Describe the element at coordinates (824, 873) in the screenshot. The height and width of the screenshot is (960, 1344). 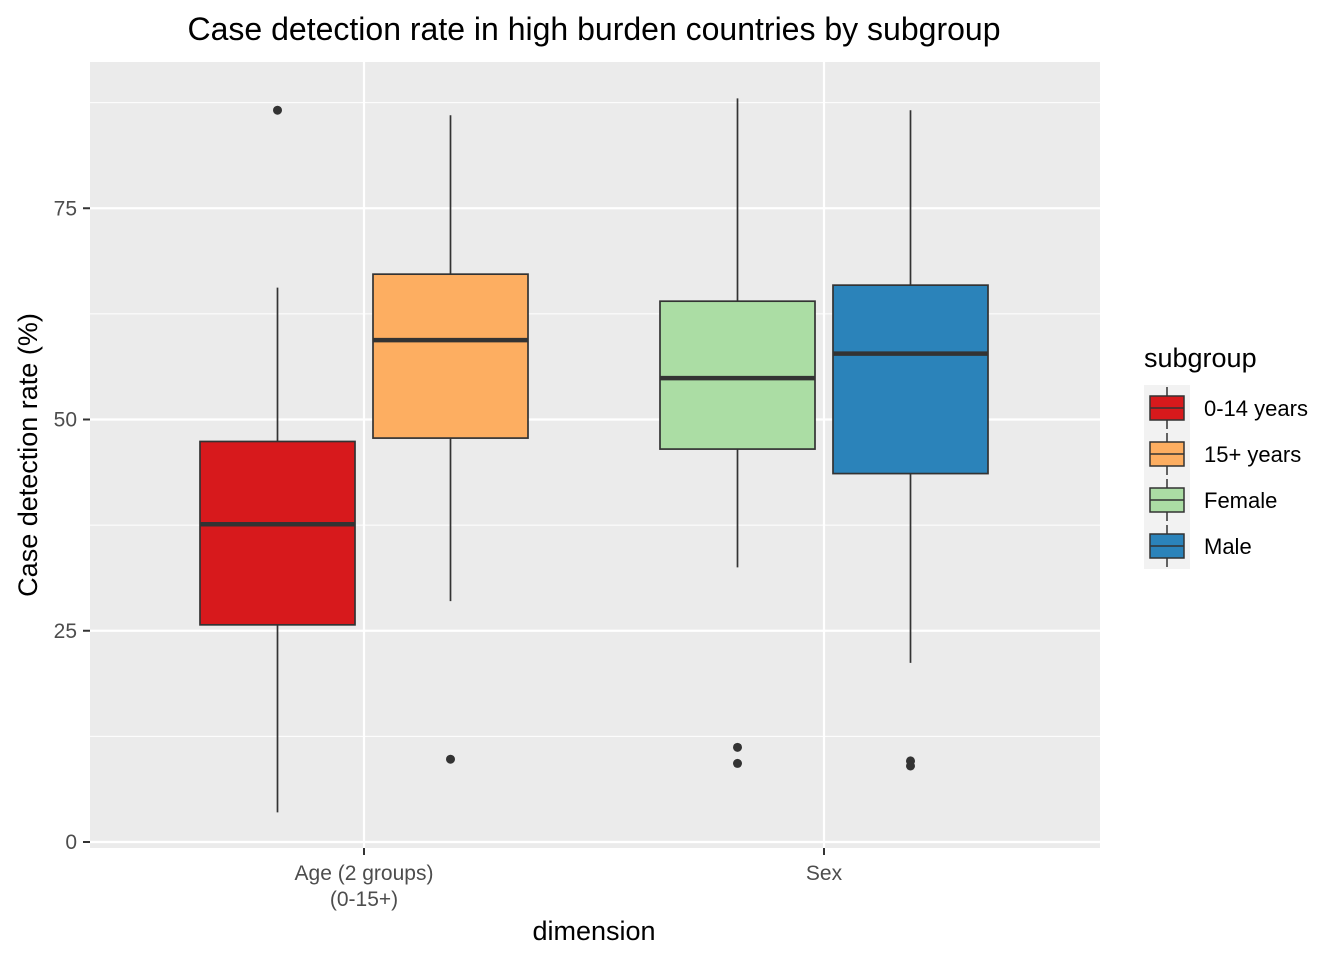
I see `x-tick-label: Sex` at that location.